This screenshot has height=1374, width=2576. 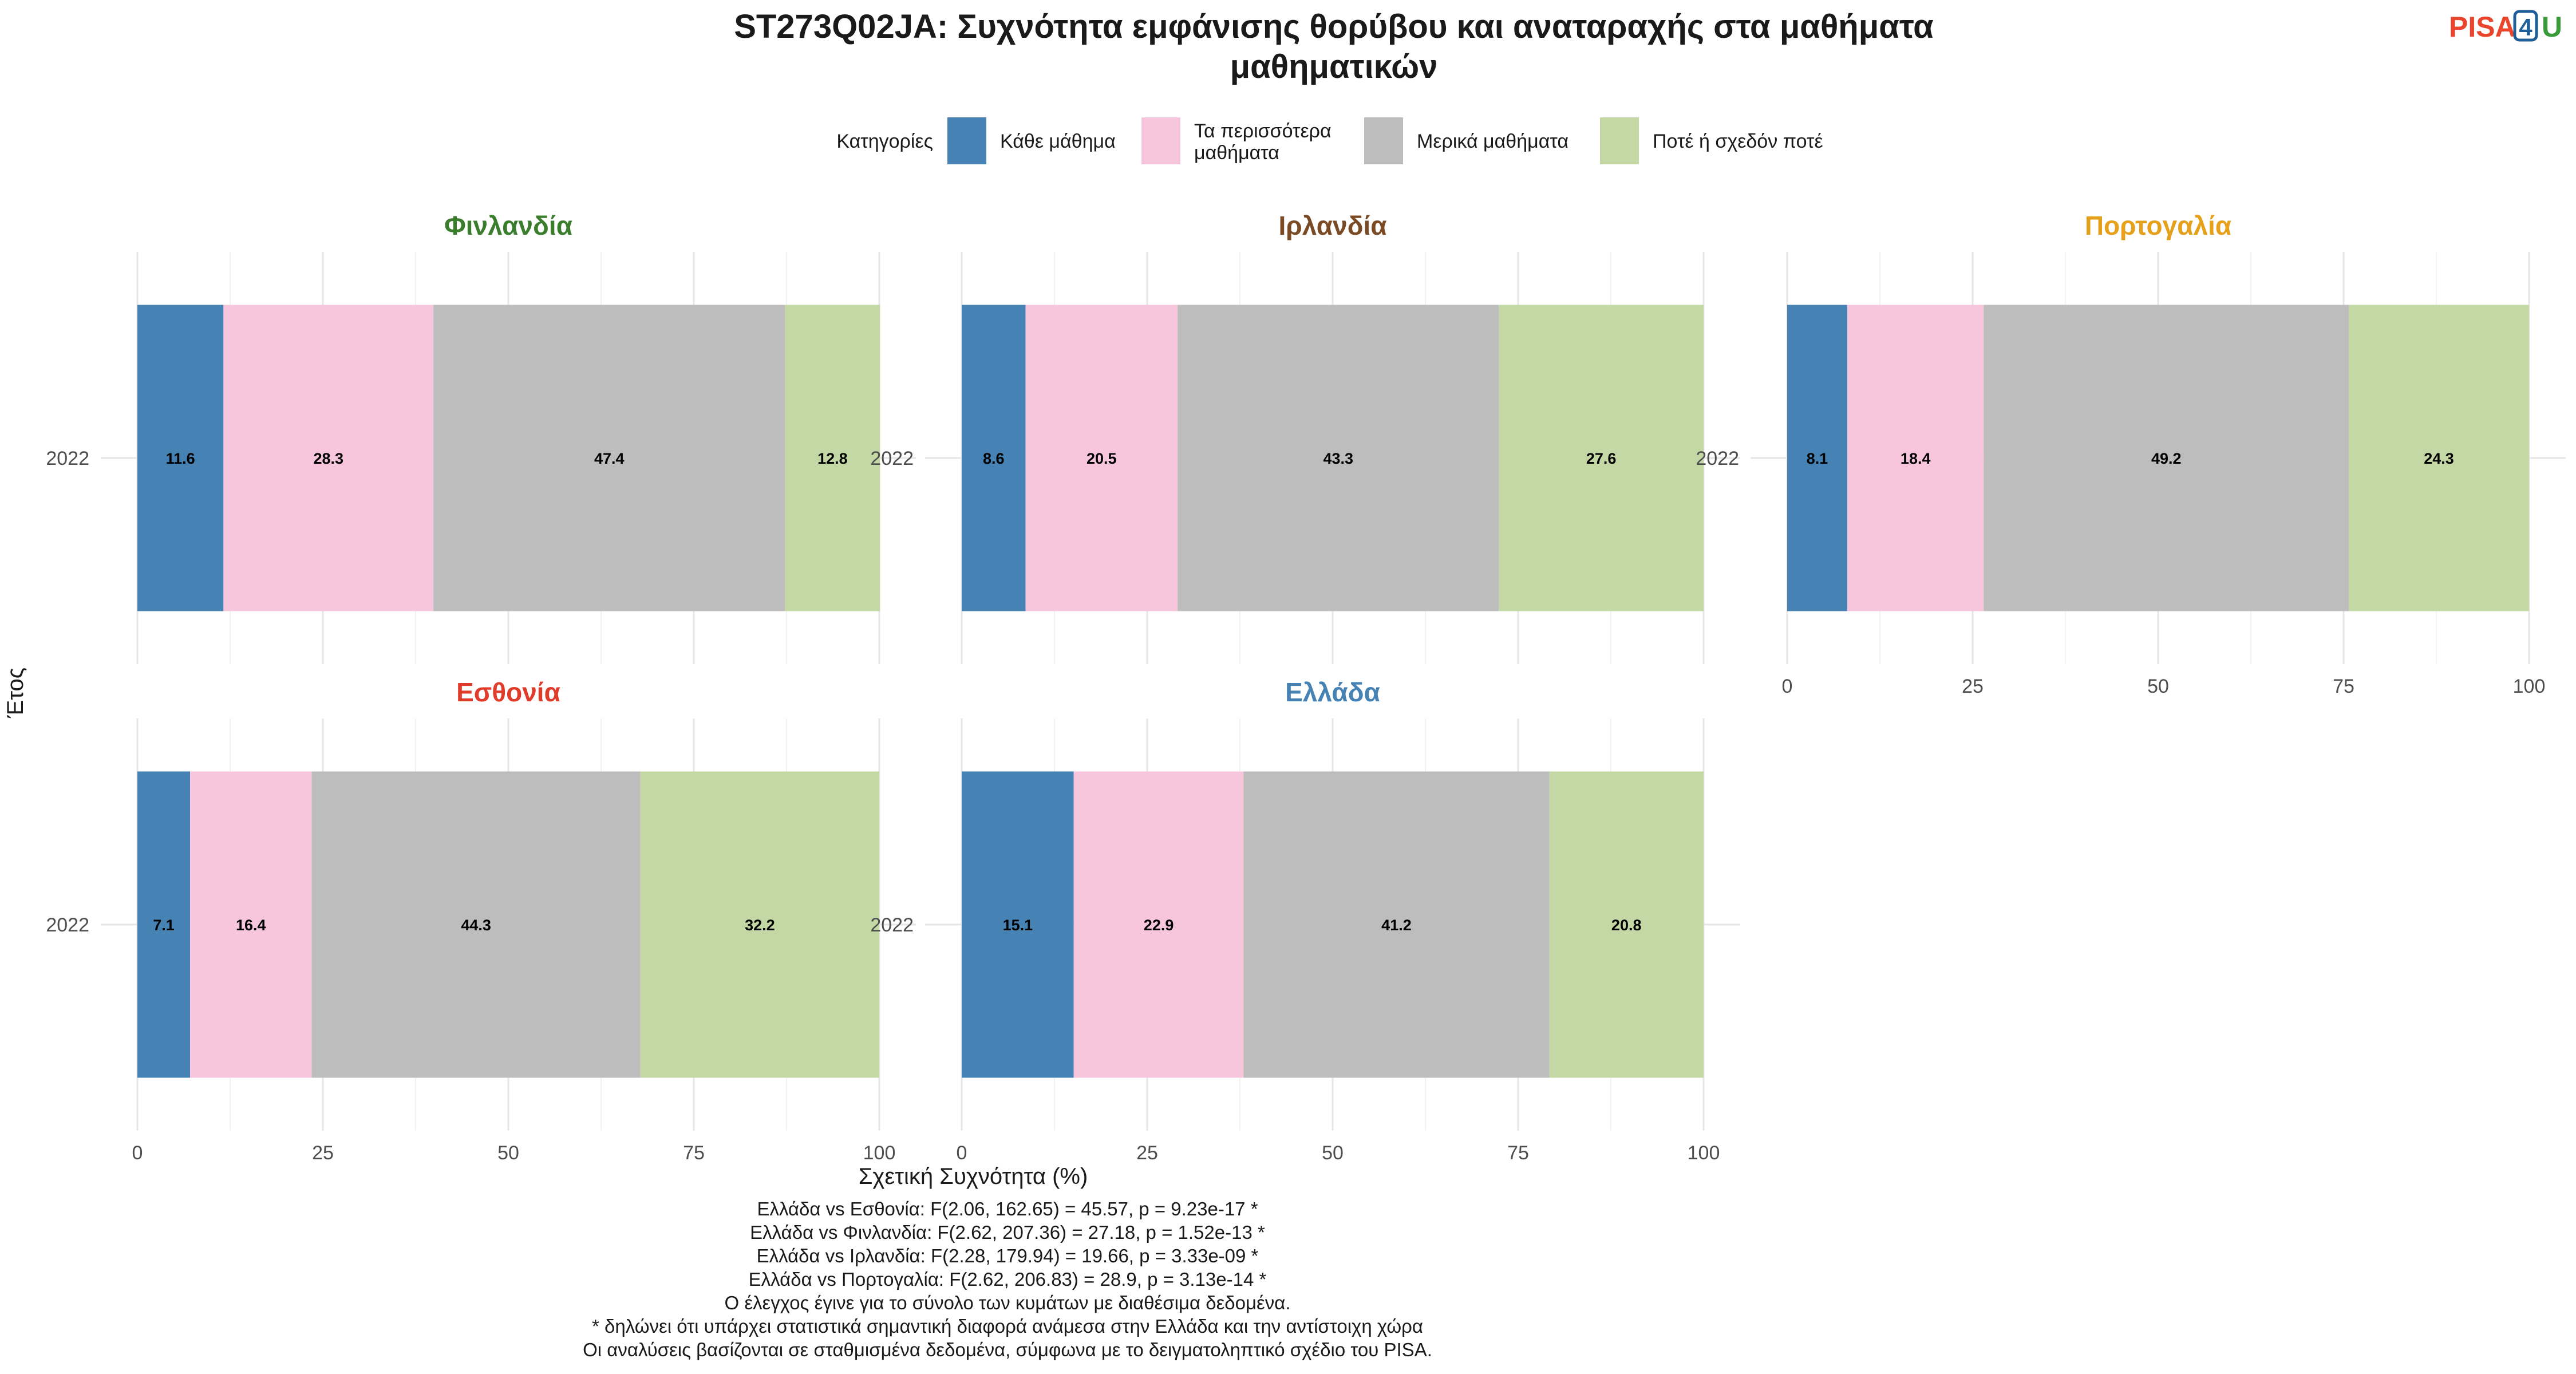 What do you see at coordinates (2552, 27) in the screenshot?
I see `logo-text-u: U` at bounding box center [2552, 27].